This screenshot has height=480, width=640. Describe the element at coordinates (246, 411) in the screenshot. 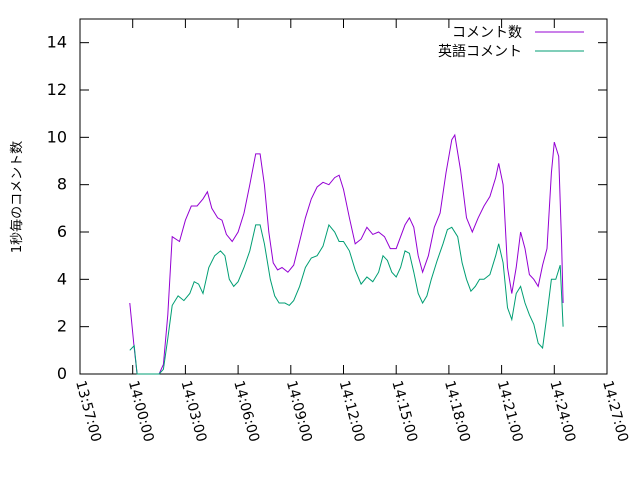

I see `x-tick-label: 14:06:00` at that location.